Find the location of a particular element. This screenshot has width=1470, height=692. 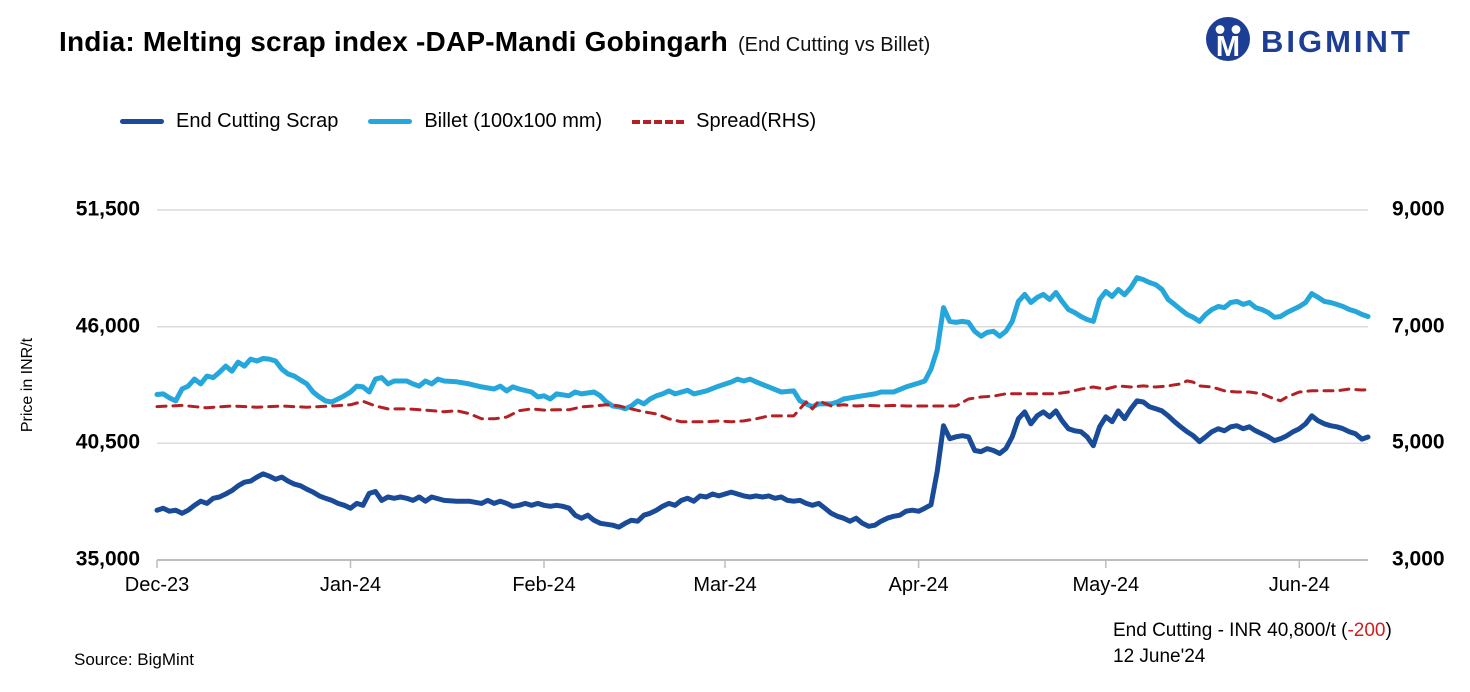

bigmint-logo-icon: M is located at coordinates (1228, 41).